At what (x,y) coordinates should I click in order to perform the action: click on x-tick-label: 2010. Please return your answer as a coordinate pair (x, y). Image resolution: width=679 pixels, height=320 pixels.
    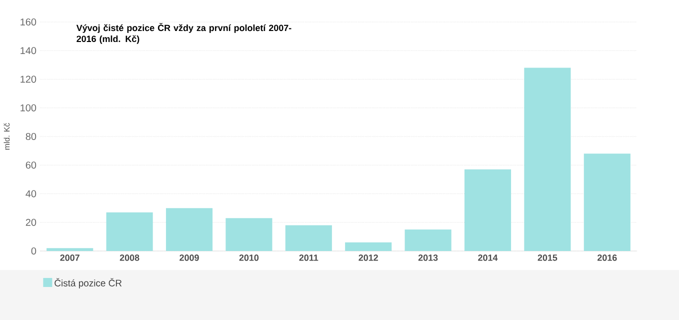
    Looking at the image, I should click on (249, 257).